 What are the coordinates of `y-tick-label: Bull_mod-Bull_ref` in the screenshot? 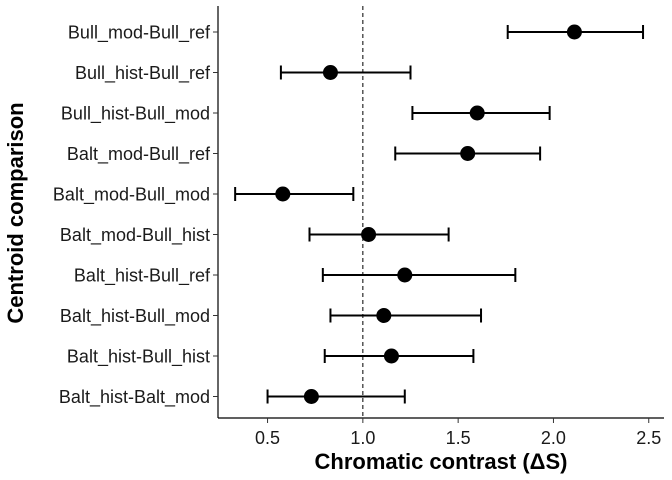 It's located at (139, 33).